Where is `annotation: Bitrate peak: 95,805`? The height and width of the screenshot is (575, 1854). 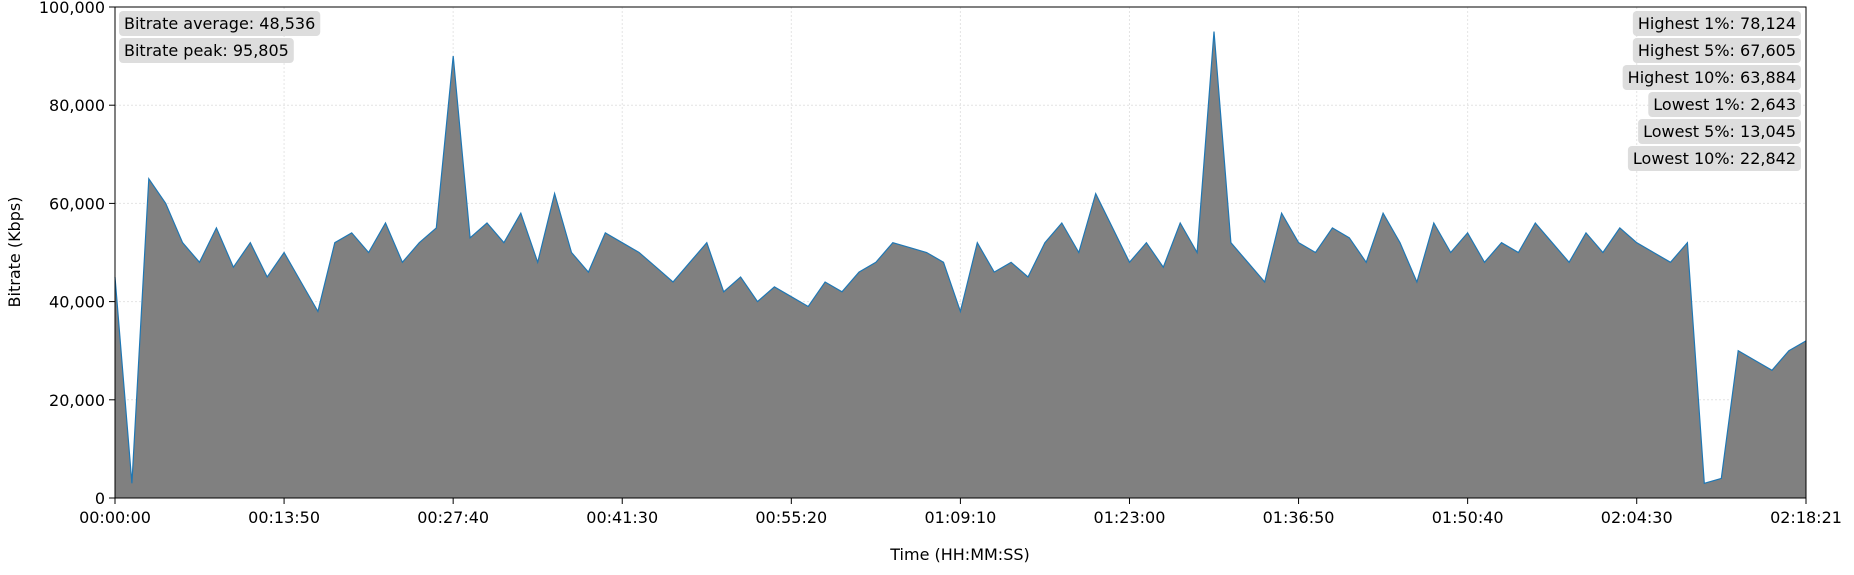 annotation: Bitrate peak: 95,805 is located at coordinates (206, 50).